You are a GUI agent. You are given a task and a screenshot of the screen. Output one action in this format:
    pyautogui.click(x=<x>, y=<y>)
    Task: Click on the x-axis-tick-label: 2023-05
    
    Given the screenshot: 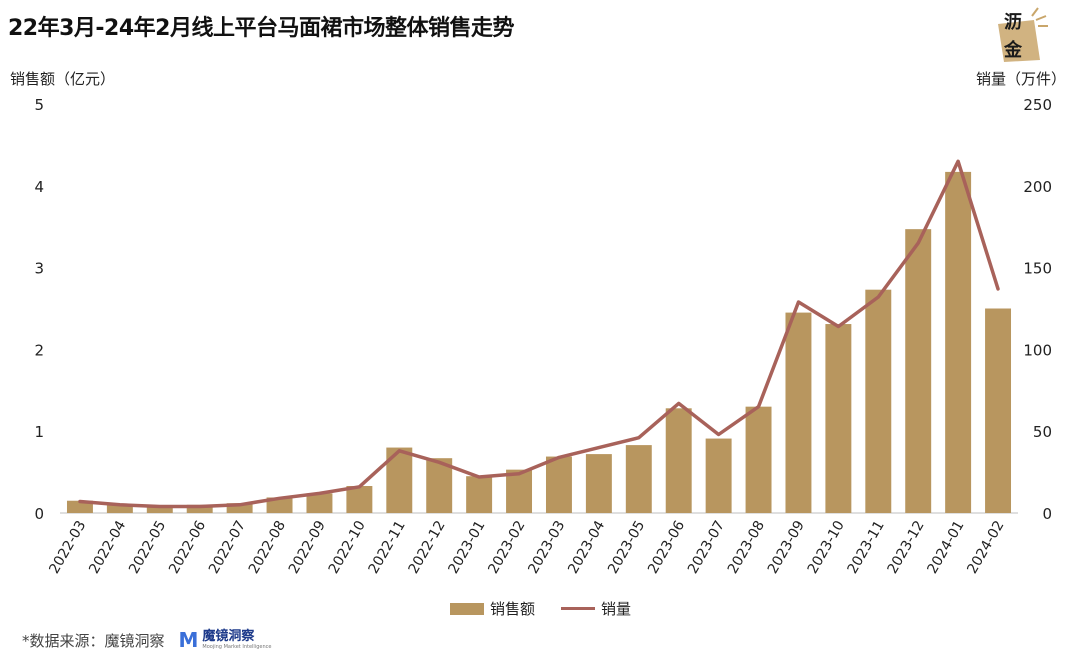 What is the action you would take?
    pyautogui.click(x=626, y=547)
    